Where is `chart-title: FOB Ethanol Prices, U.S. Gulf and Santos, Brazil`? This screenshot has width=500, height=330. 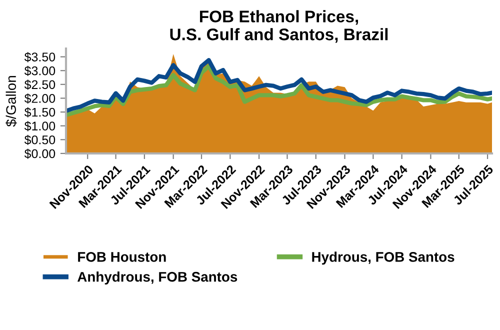 chart-title: FOB Ethanol Prices, U.S. Gulf and Santos, Brazil is located at coordinates (279, 26).